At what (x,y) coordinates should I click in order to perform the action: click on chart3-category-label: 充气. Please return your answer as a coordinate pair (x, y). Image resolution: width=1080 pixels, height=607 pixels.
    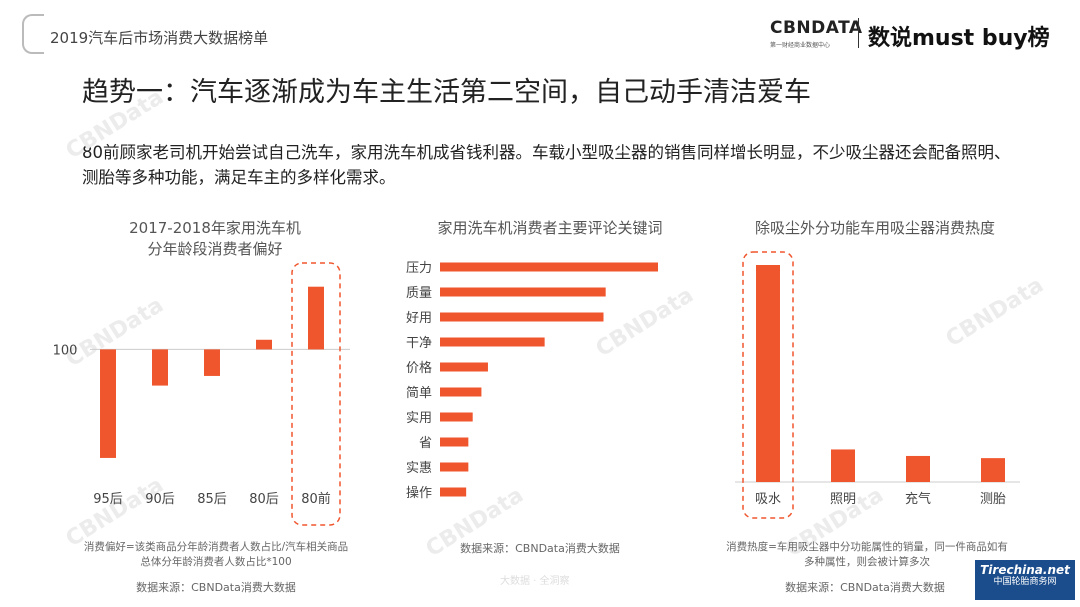
    Looking at the image, I should click on (918, 499).